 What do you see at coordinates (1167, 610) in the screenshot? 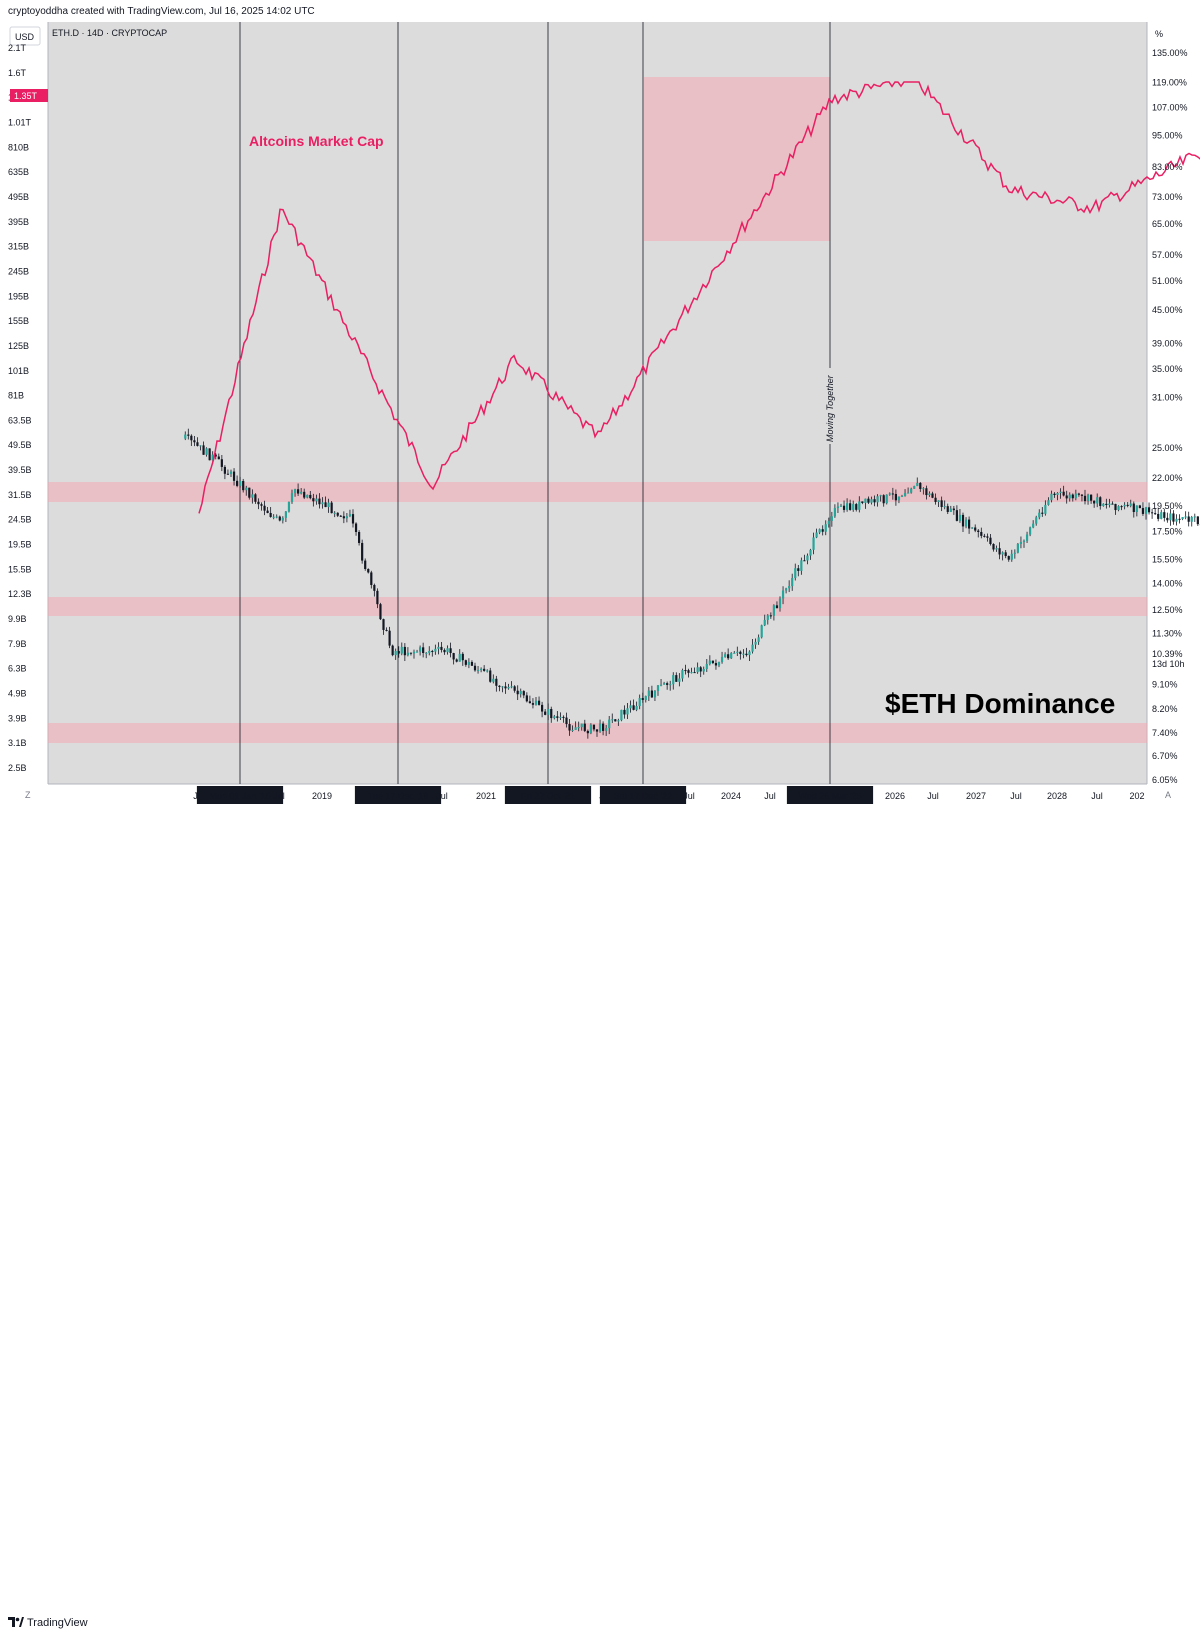
I see `right-axis-tick: 12.50%` at bounding box center [1167, 610].